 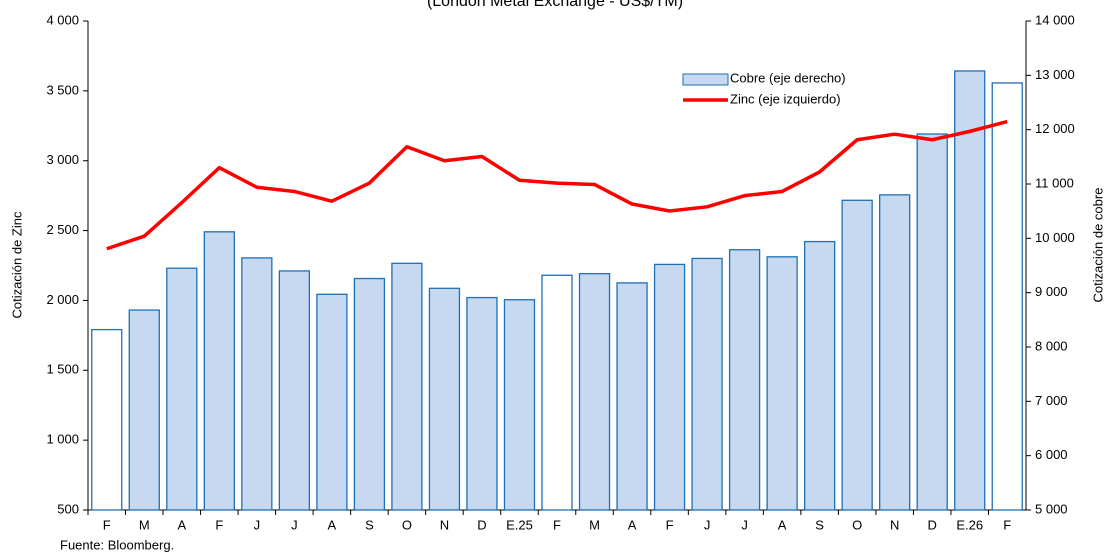 What do you see at coordinates (1051, 454) in the screenshot?
I see `y2-tick-label: 6 000` at bounding box center [1051, 454].